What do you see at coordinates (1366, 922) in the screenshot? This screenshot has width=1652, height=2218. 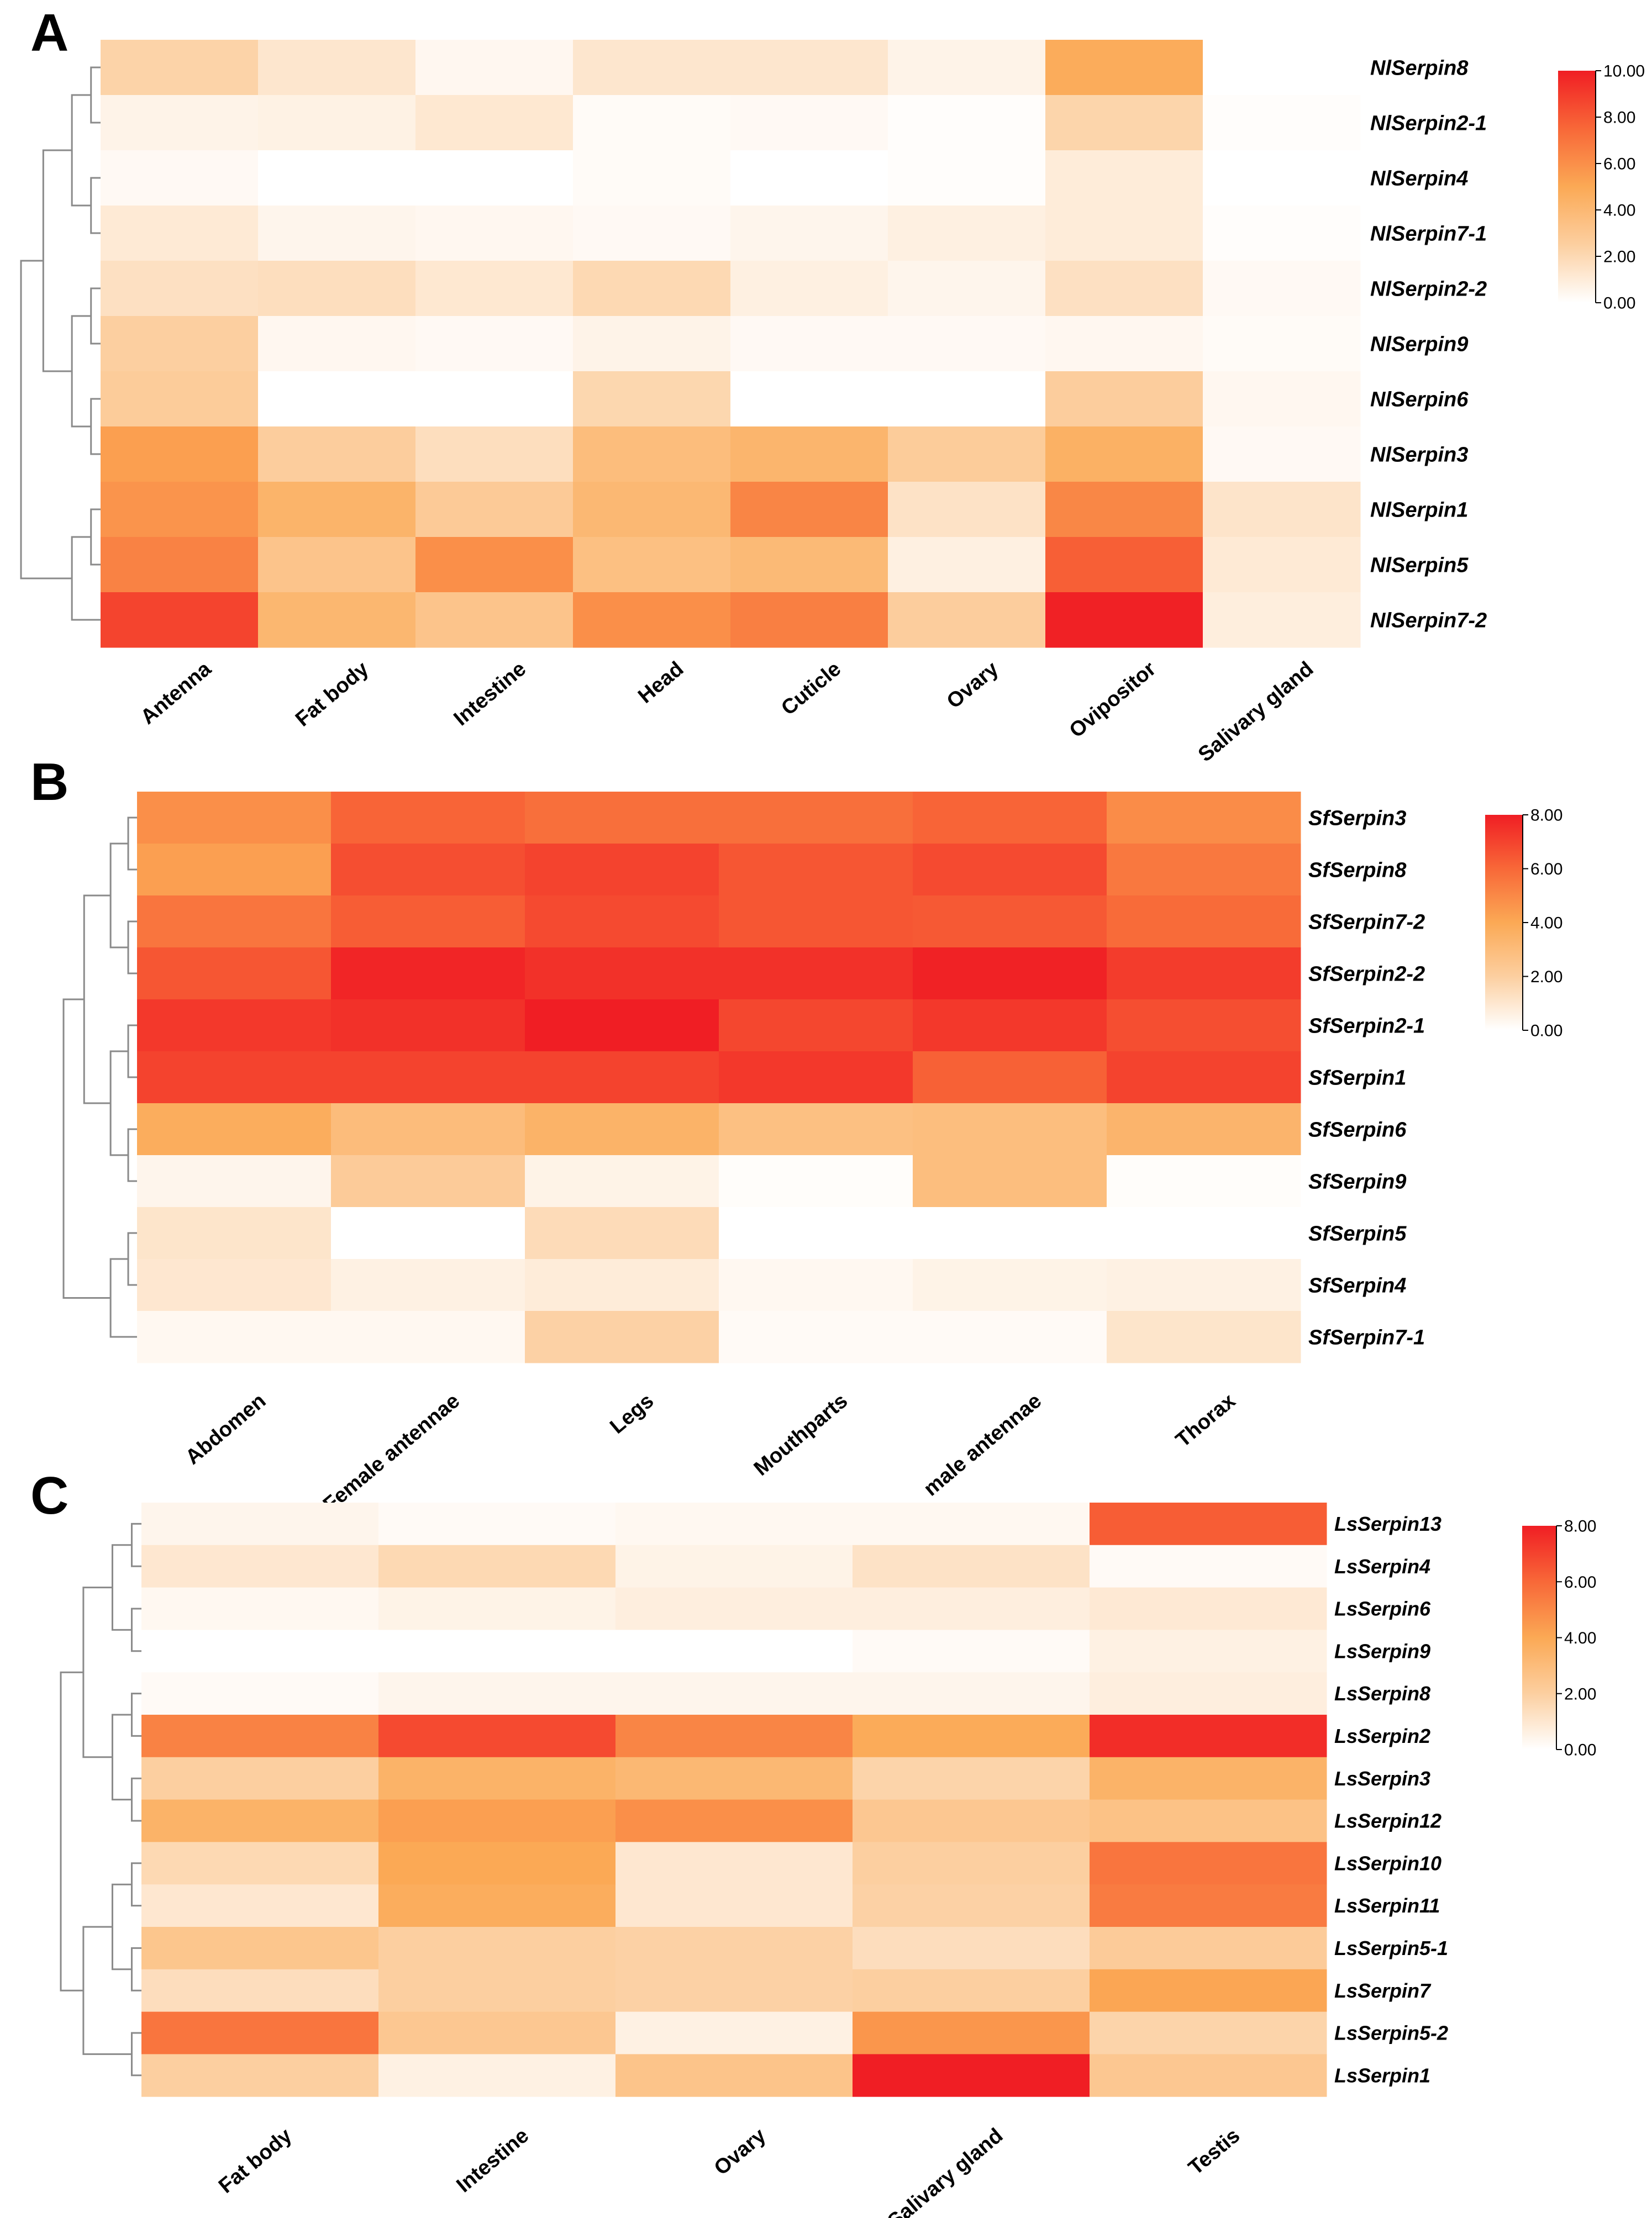 I see `row-label: SfSerpin7-2` at bounding box center [1366, 922].